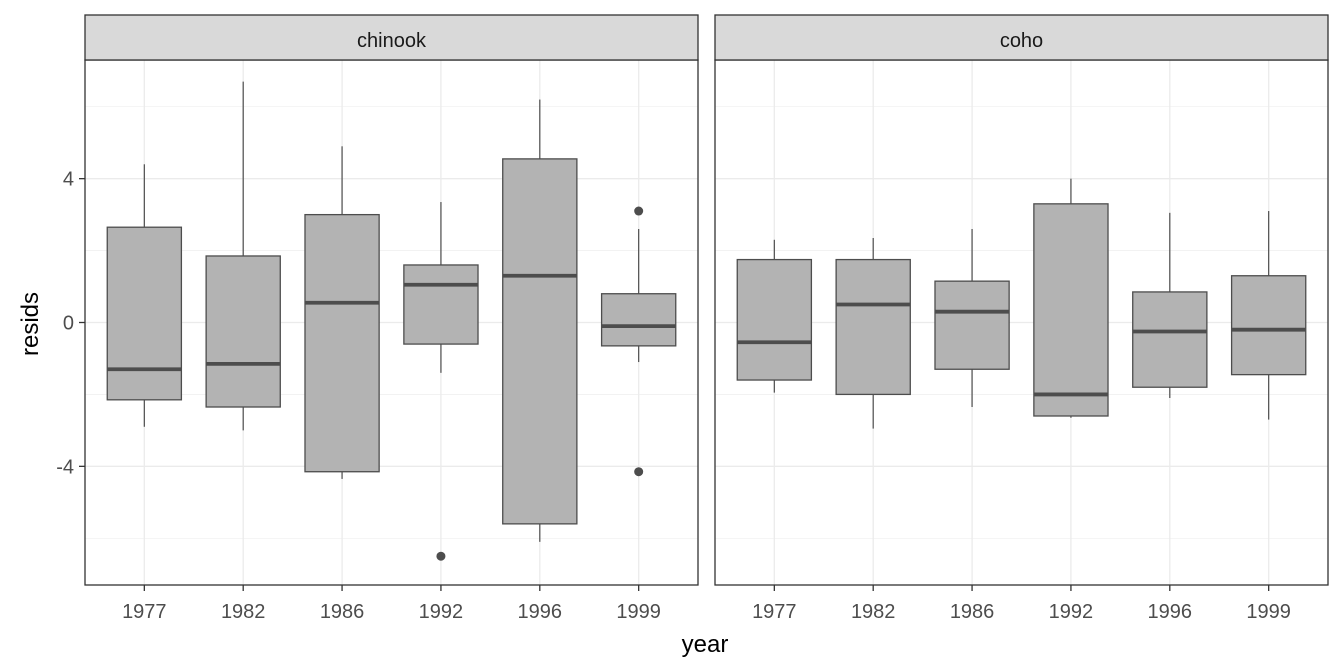 Image resolution: width=1344 pixels, height=672 pixels. I want to click on box-chinook-1977, so click(144, 295).